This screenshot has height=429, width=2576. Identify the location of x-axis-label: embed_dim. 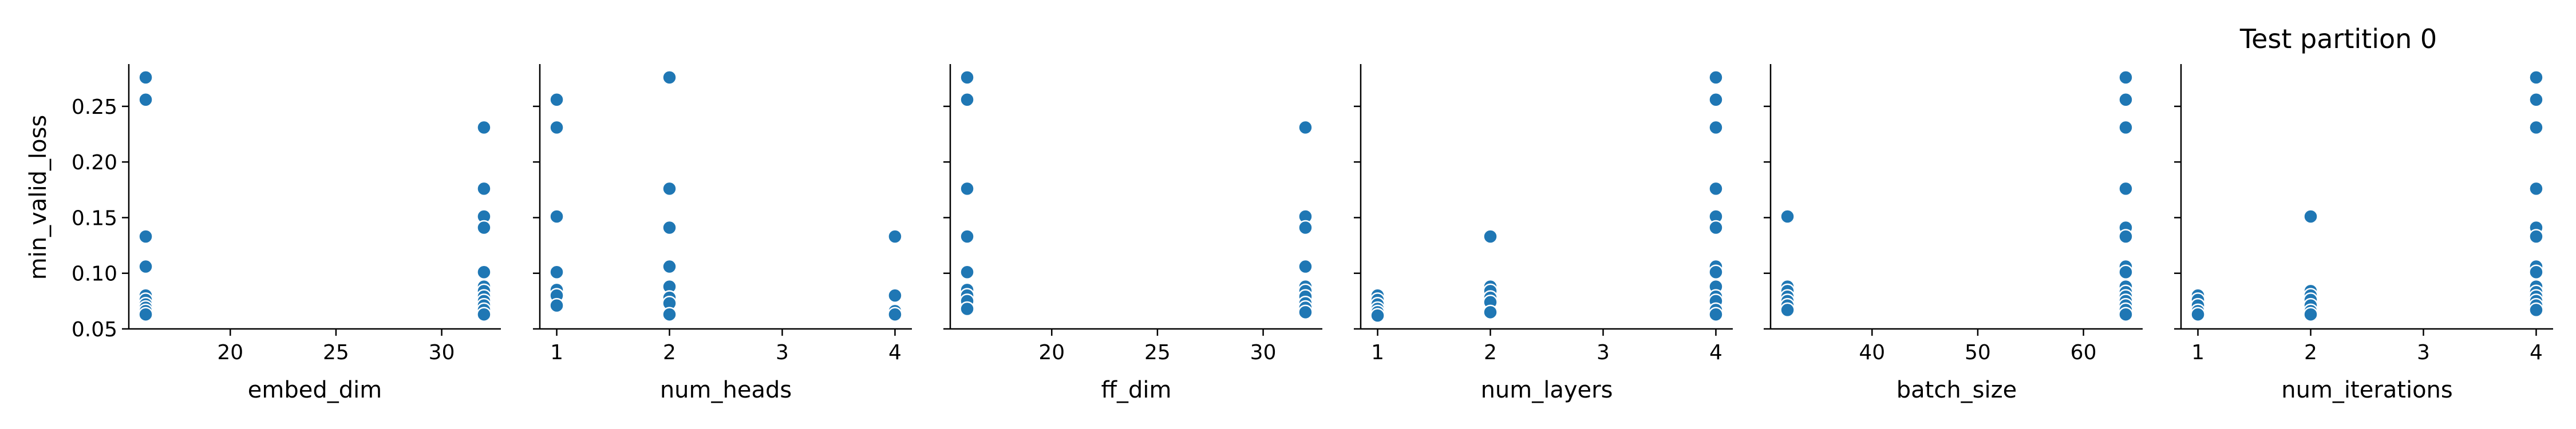
(315, 390).